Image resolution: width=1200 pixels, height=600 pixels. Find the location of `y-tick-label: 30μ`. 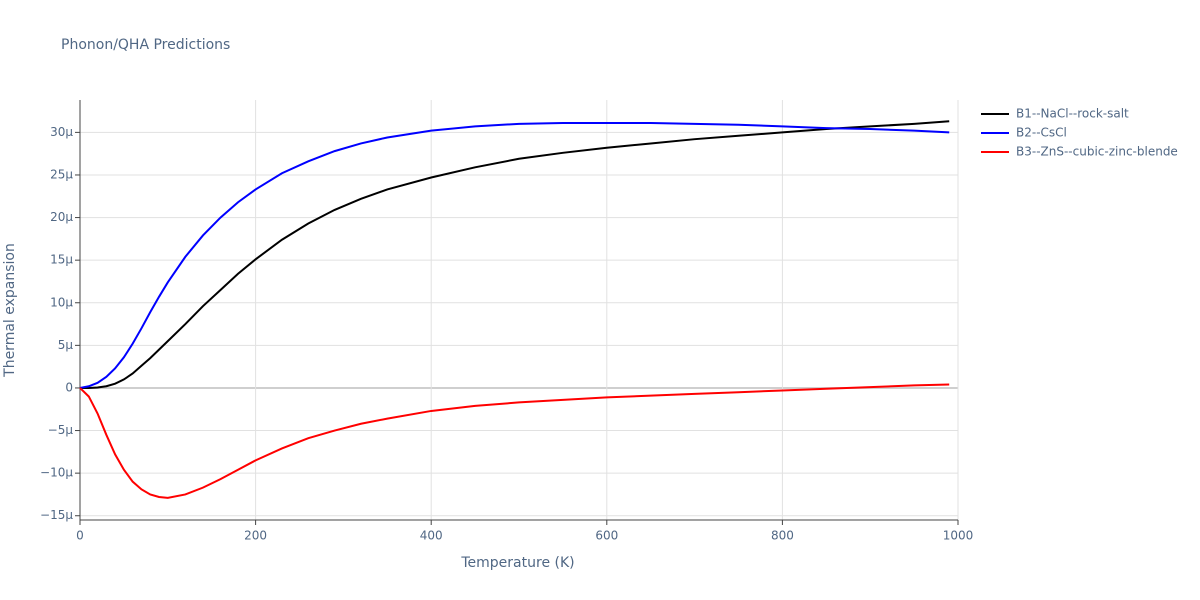

y-tick-label: 30μ is located at coordinates (61, 132).